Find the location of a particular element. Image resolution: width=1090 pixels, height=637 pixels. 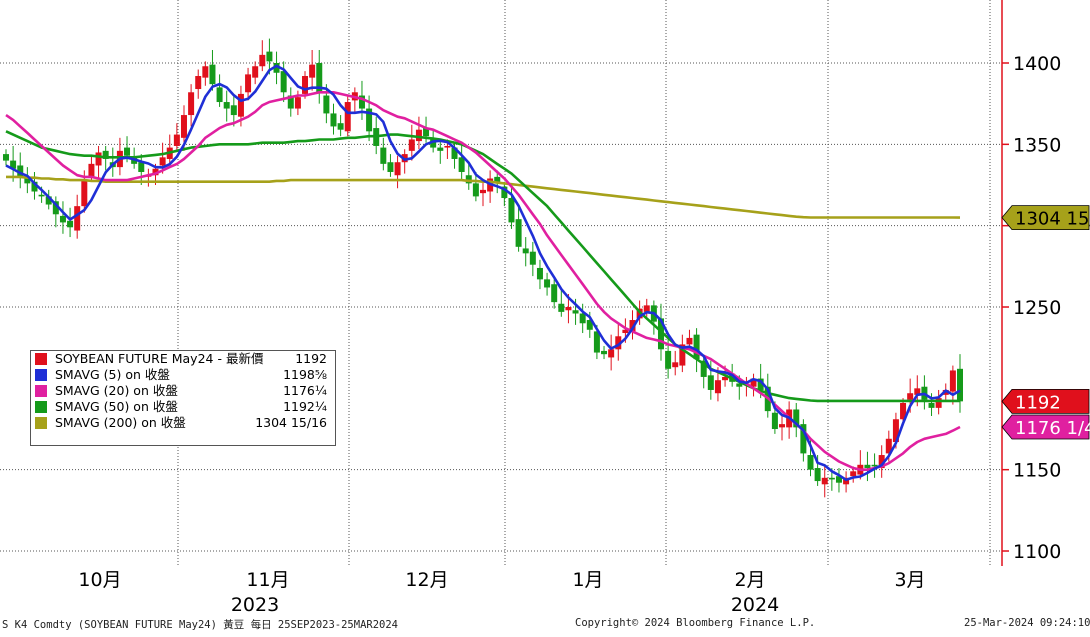

legend-label: SMAVG (50) on 收盤 is located at coordinates (116, 406).